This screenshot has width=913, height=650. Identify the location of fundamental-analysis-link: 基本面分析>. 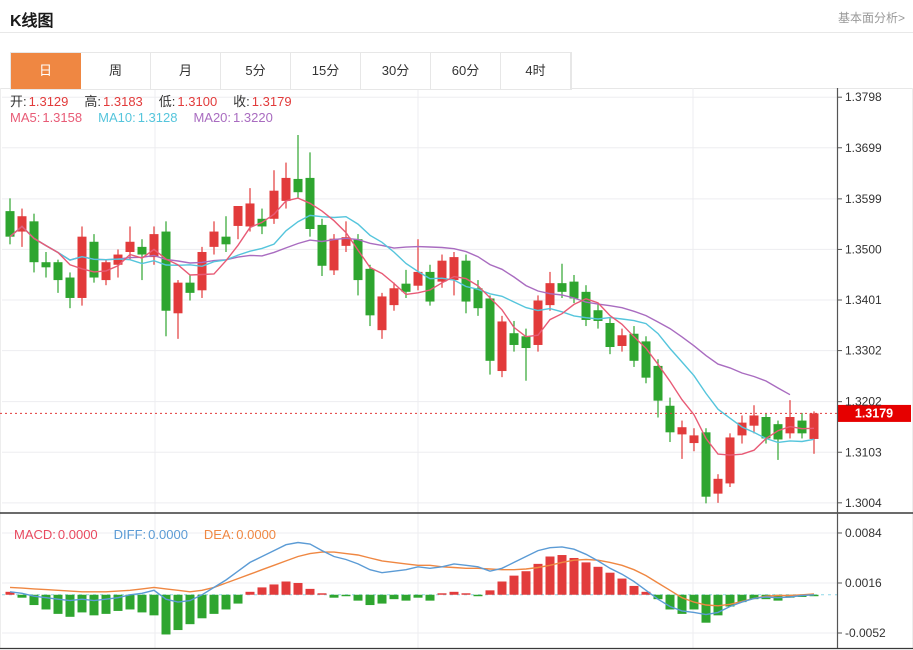
(871, 18).